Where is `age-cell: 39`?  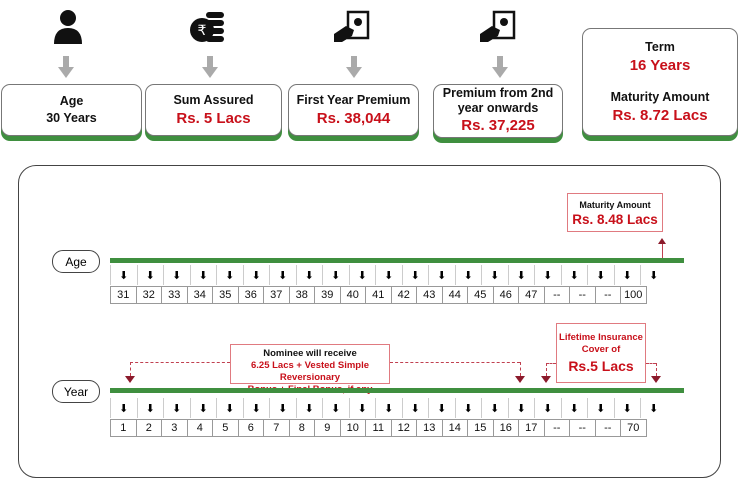
age-cell: 39 is located at coordinates (327, 295).